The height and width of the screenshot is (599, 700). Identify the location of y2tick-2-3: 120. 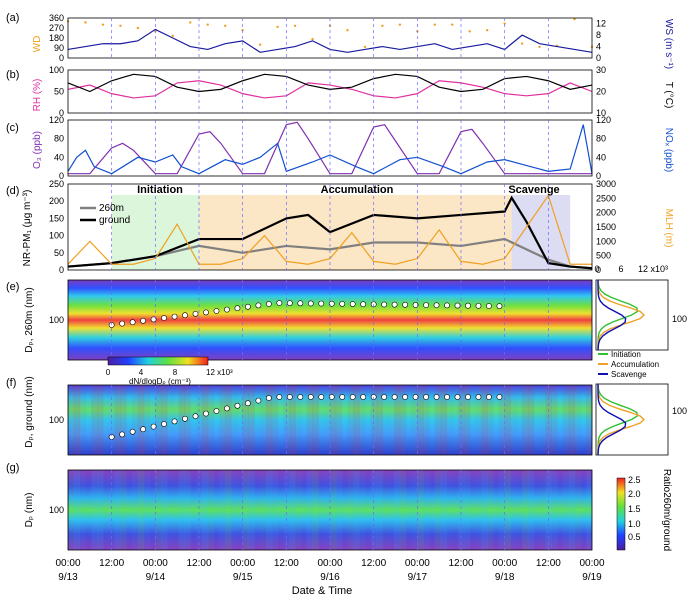
(603, 120).